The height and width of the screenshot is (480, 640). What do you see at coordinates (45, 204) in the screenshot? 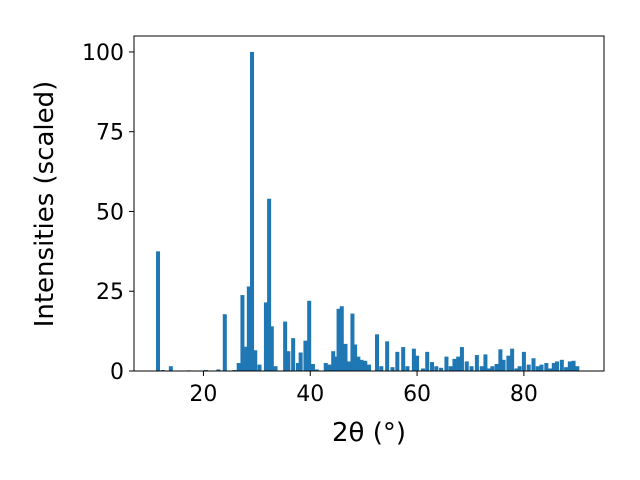
I see `y-axis-label: Intensities (scaled)` at bounding box center [45, 204].